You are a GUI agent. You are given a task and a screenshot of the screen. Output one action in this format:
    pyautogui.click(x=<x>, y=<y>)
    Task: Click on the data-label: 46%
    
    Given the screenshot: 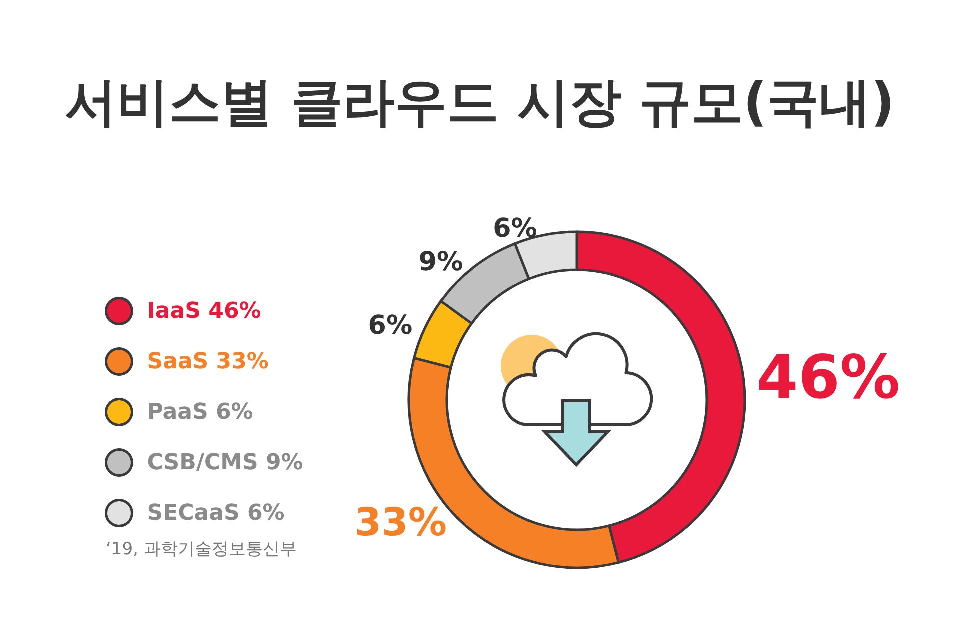 What is the action you would take?
    pyautogui.click(x=828, y=378)
    